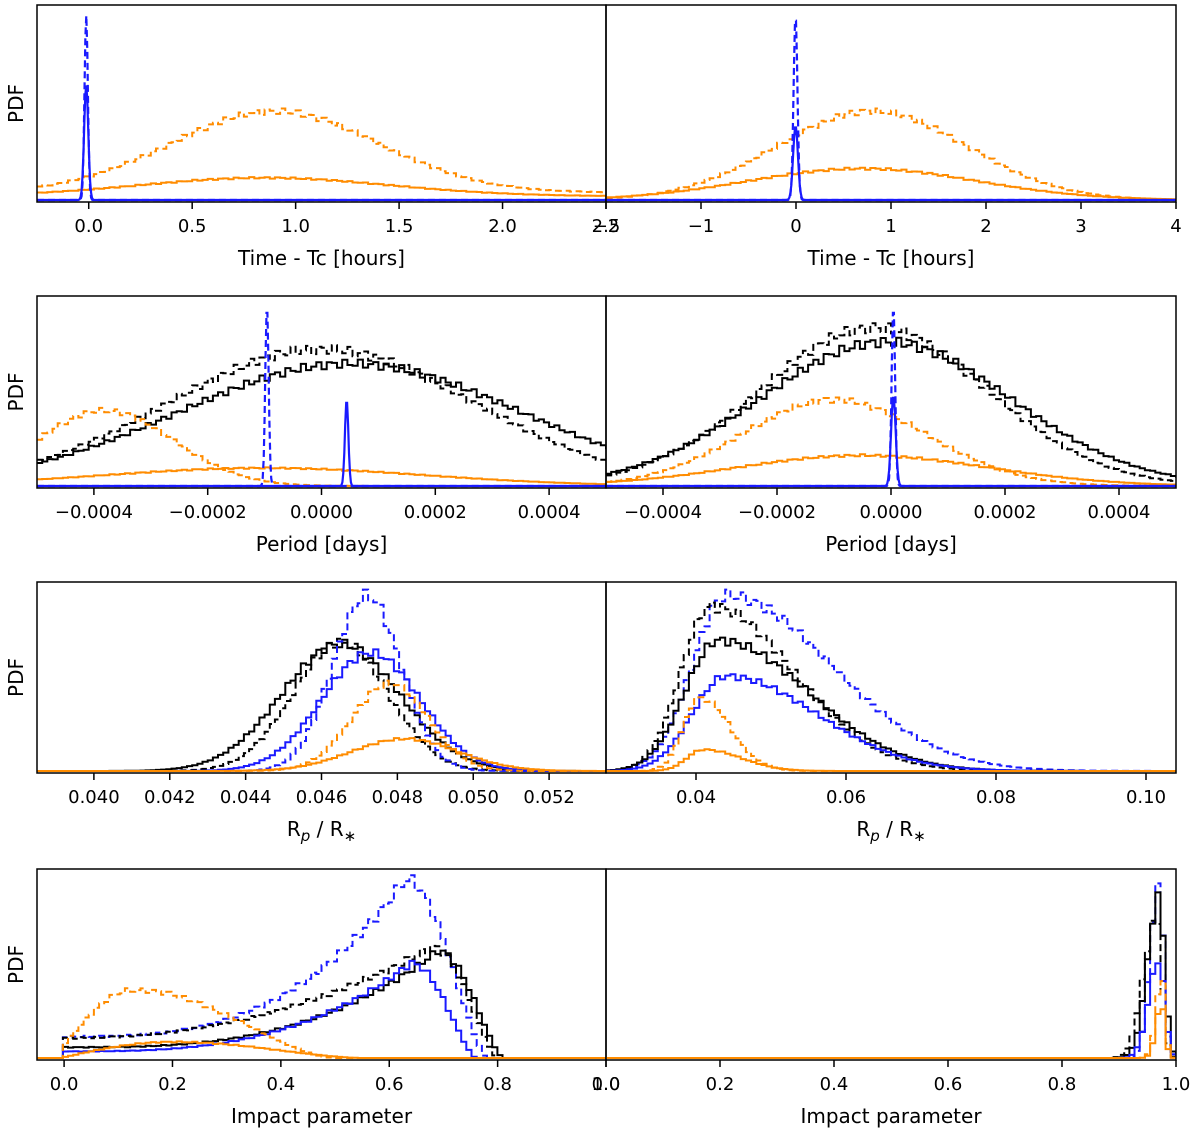 This screenshot has height=1140, width=1200. What do you see at coordinates (16, 677) in the screenshot?
I see `y-axis-label: PDF` at bounding box center [16, 677].